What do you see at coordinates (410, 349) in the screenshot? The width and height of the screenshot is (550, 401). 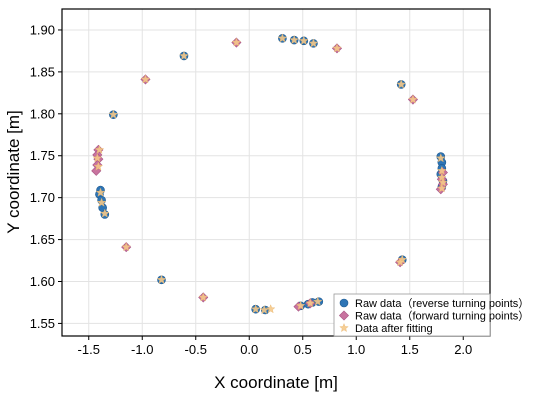 I see `x-tick-label: 1.5` at bounding box center [410, 349].